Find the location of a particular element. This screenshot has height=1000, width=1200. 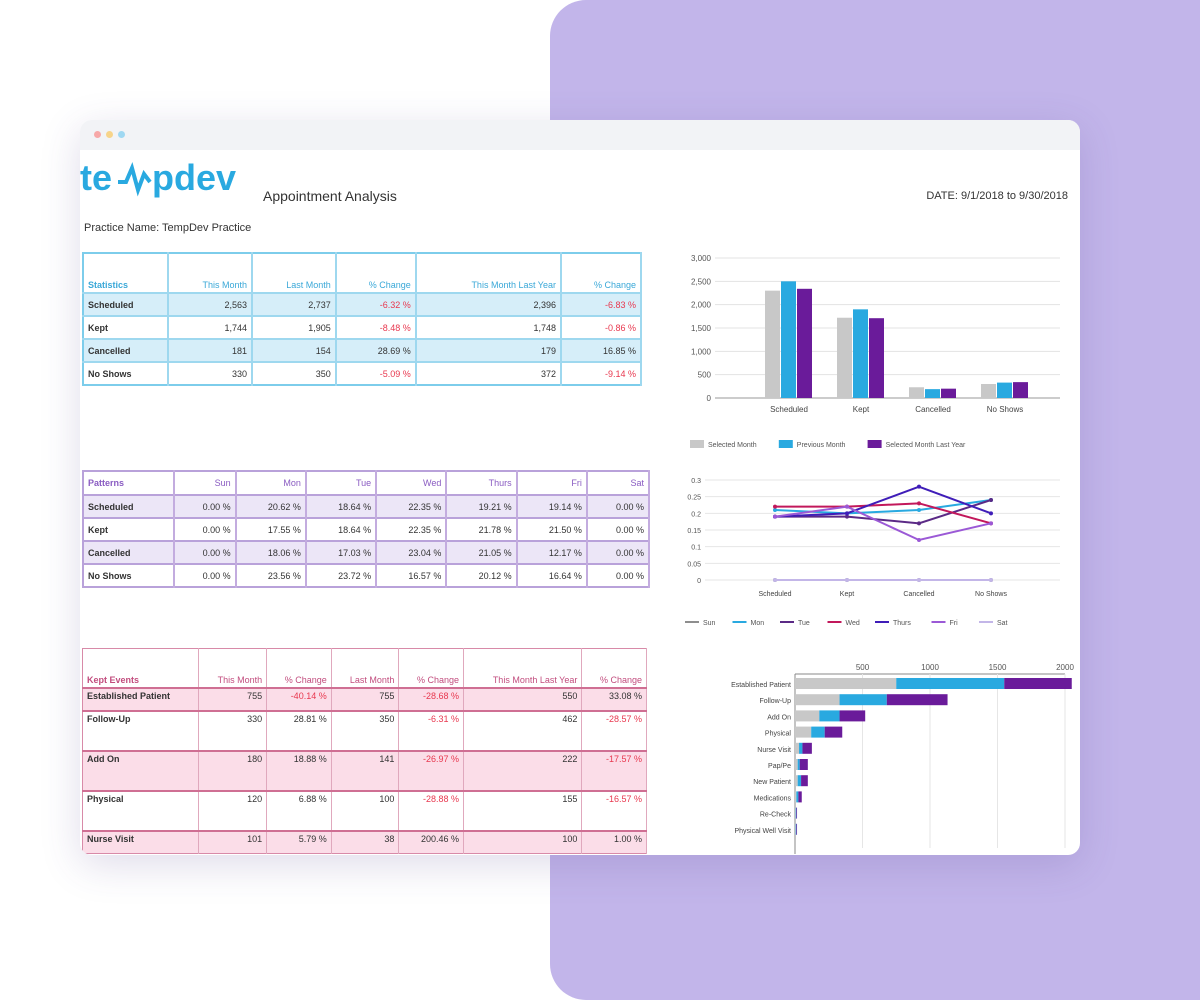

events-row-label: Physical is located at coordinates (141, 810).